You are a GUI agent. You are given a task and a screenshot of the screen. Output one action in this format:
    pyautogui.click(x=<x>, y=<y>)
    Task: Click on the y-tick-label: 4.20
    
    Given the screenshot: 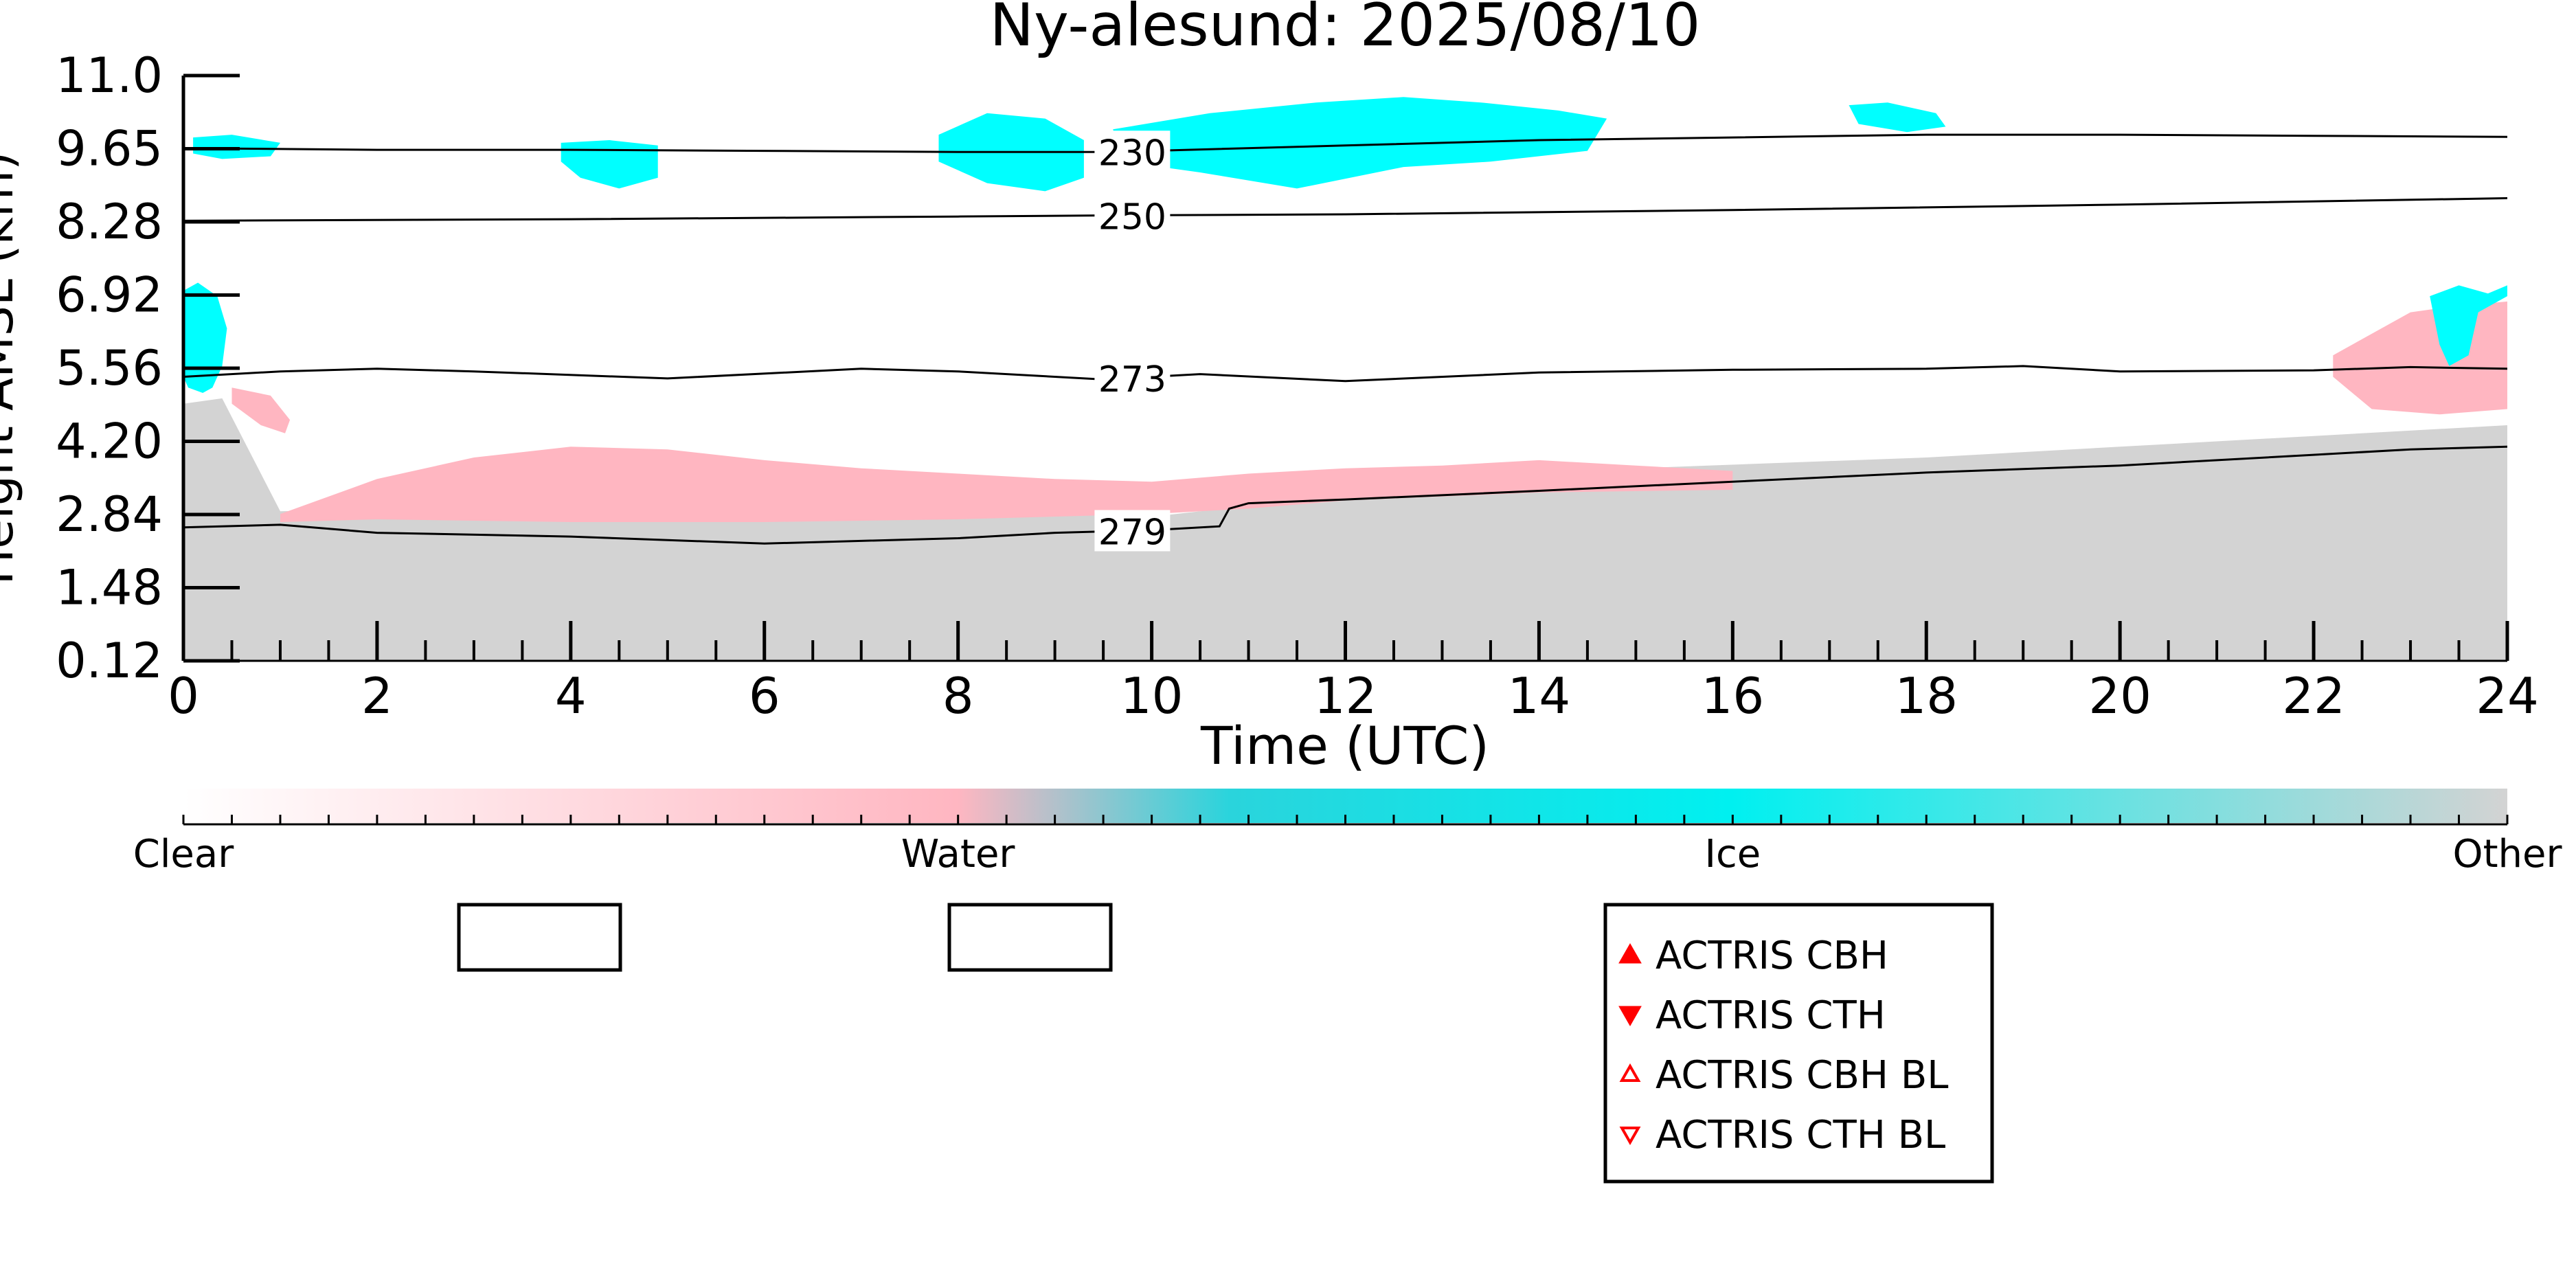 What is the action you would take?
    pyautogui.click(x=109, y=442)
    